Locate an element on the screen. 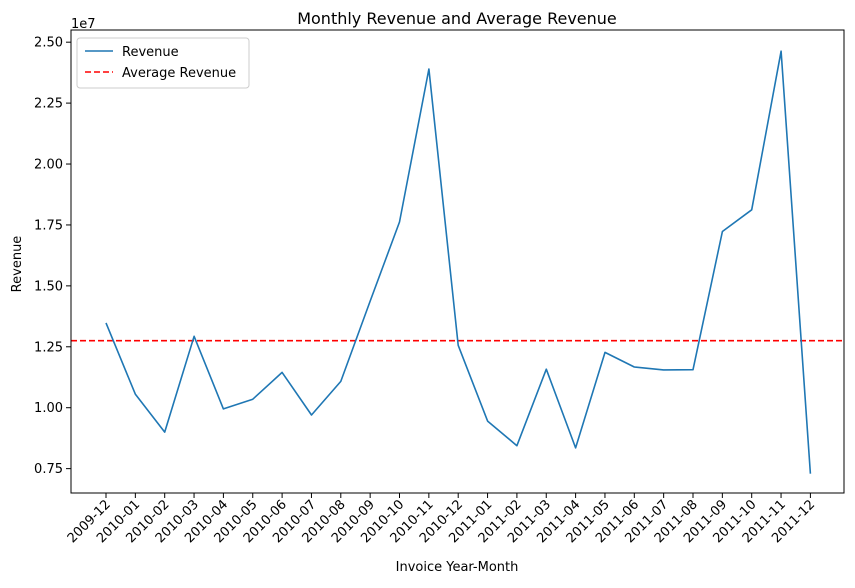 The height and width of the screenshot is (588, 855). y-tick-label: 2.25 is located at coordinates (48, 104).